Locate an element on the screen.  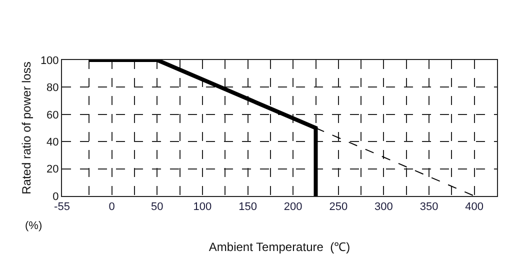
x-tick-label: 200 is located at coordinates (293, 207).